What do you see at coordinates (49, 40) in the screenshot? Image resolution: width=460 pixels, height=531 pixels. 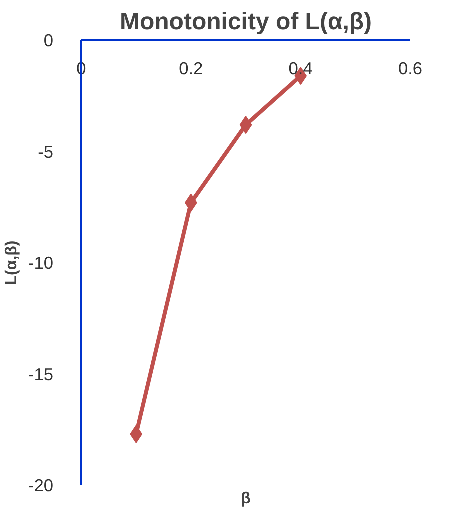 I see `y-tick-label: 0` at bounding box center [49, 40].